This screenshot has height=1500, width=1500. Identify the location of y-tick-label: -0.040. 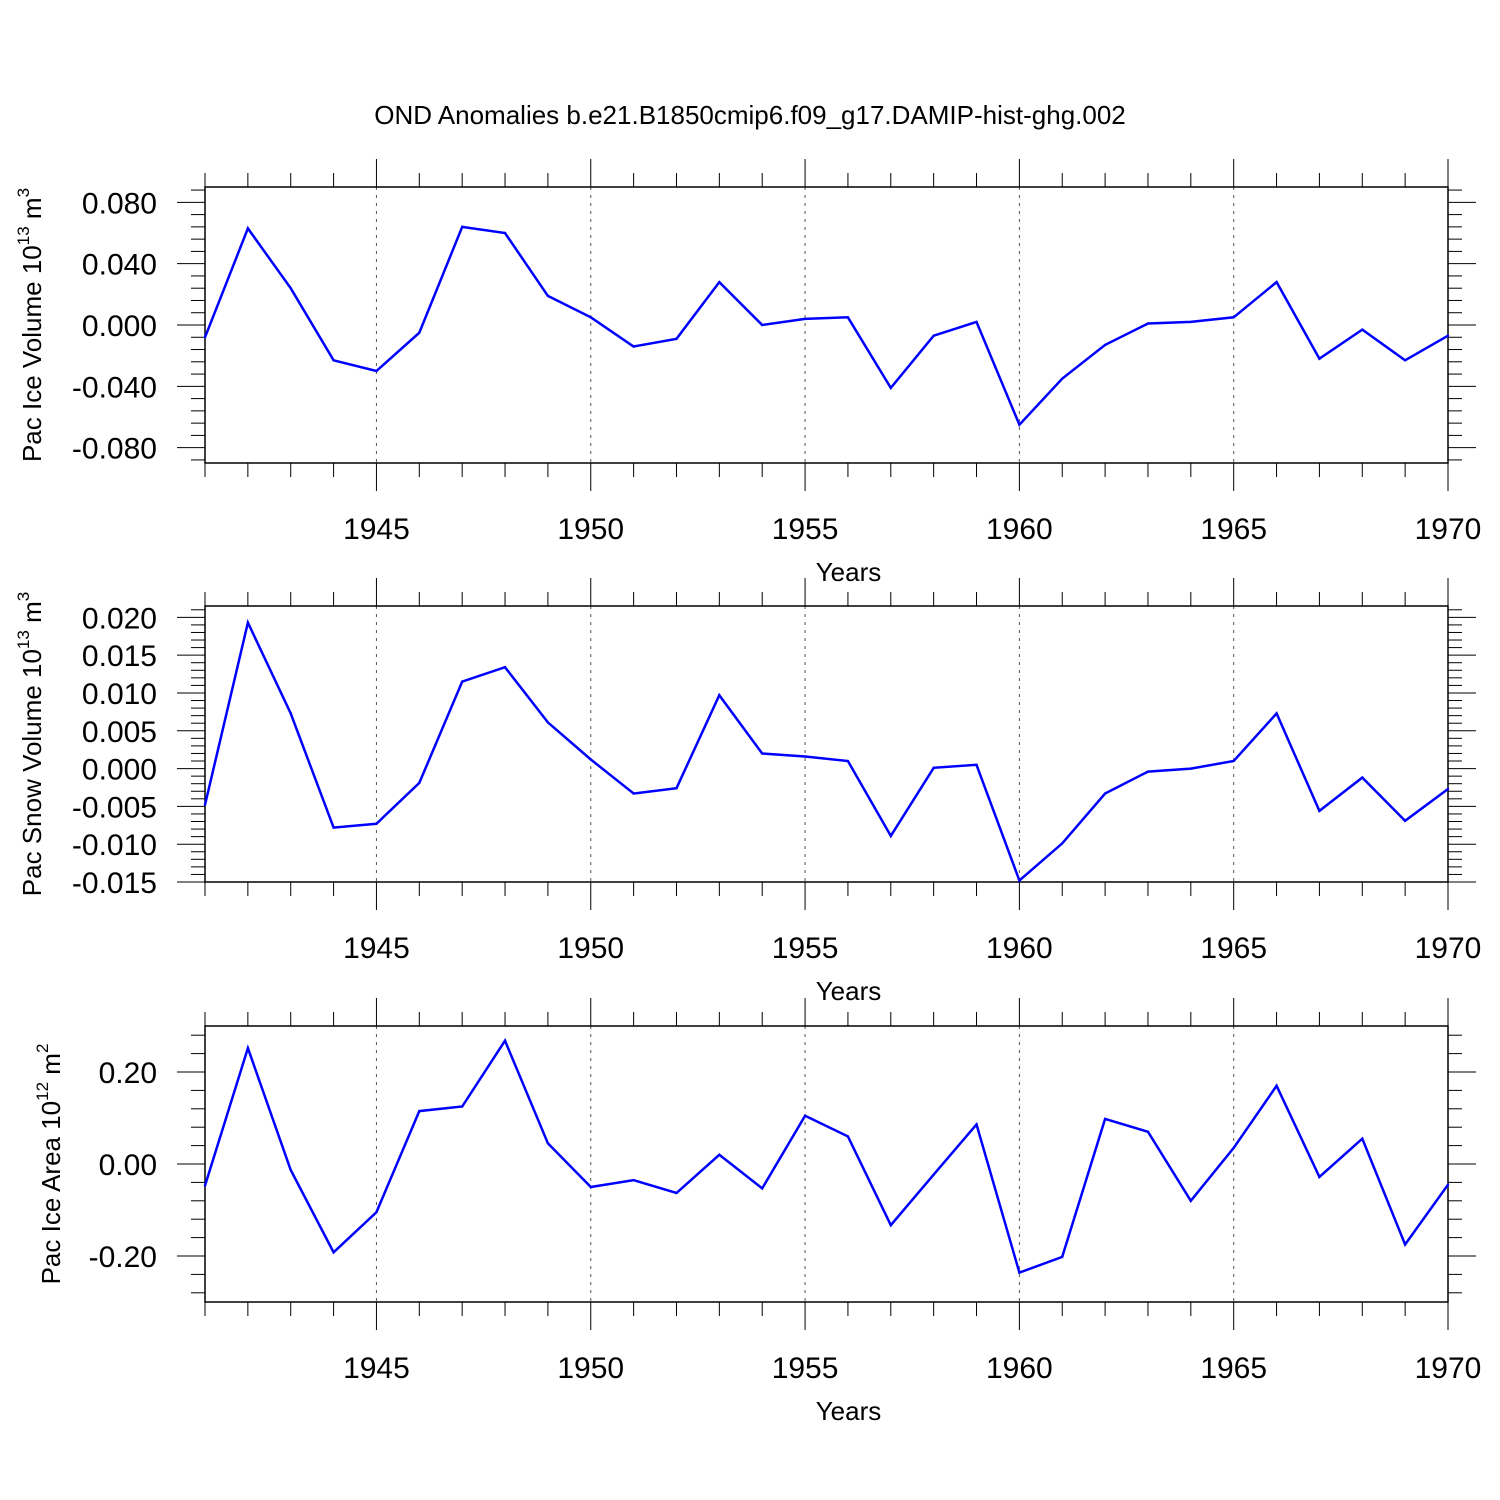
(114, 387).